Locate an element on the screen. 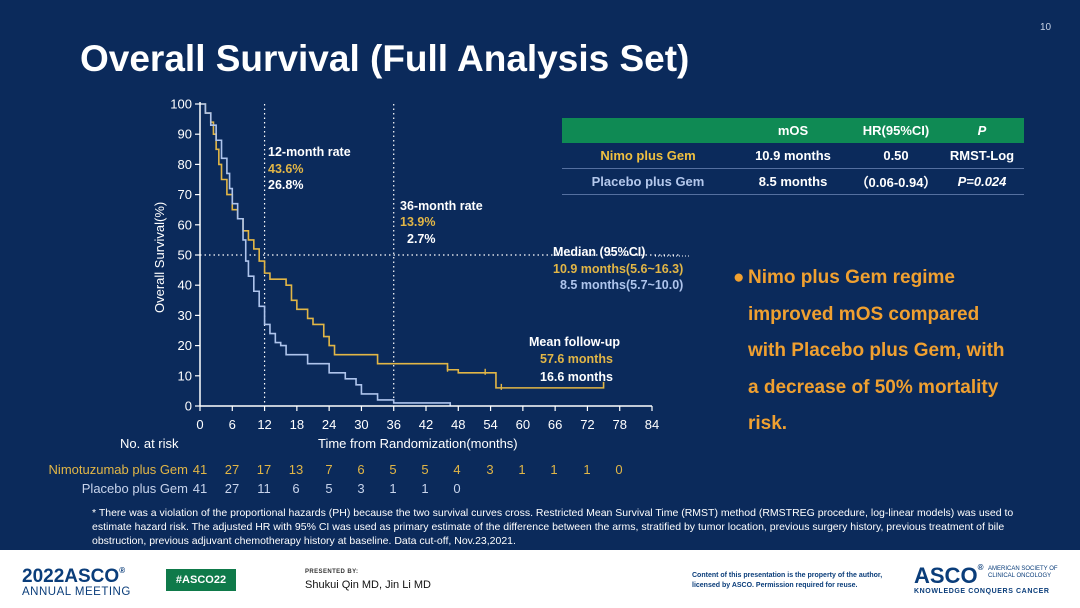 Image resolution: width=1080 pixels, height=608 pixels. y-tick-label: 0 is located at coordinates (188, 406).